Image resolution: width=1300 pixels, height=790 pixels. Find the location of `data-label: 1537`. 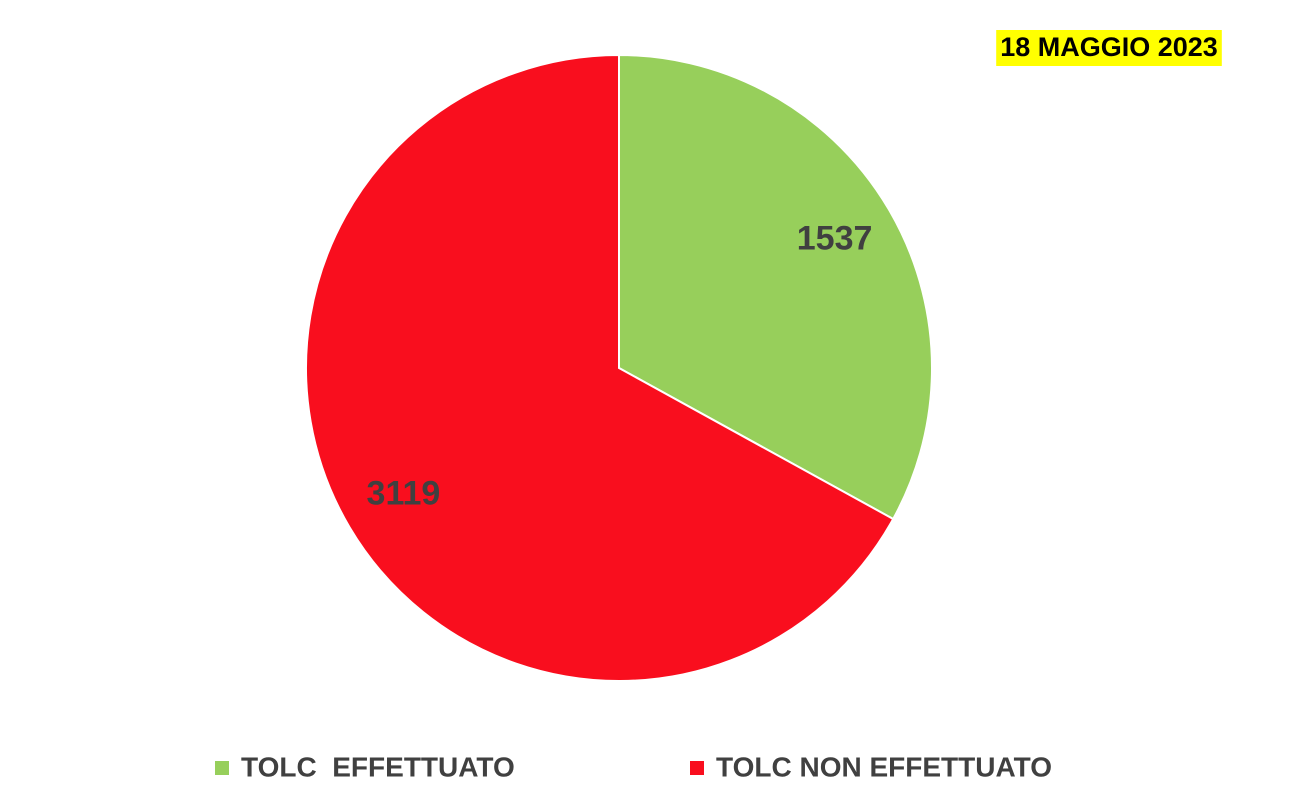

data-label: 1537 is located at coordinates (835, 239).